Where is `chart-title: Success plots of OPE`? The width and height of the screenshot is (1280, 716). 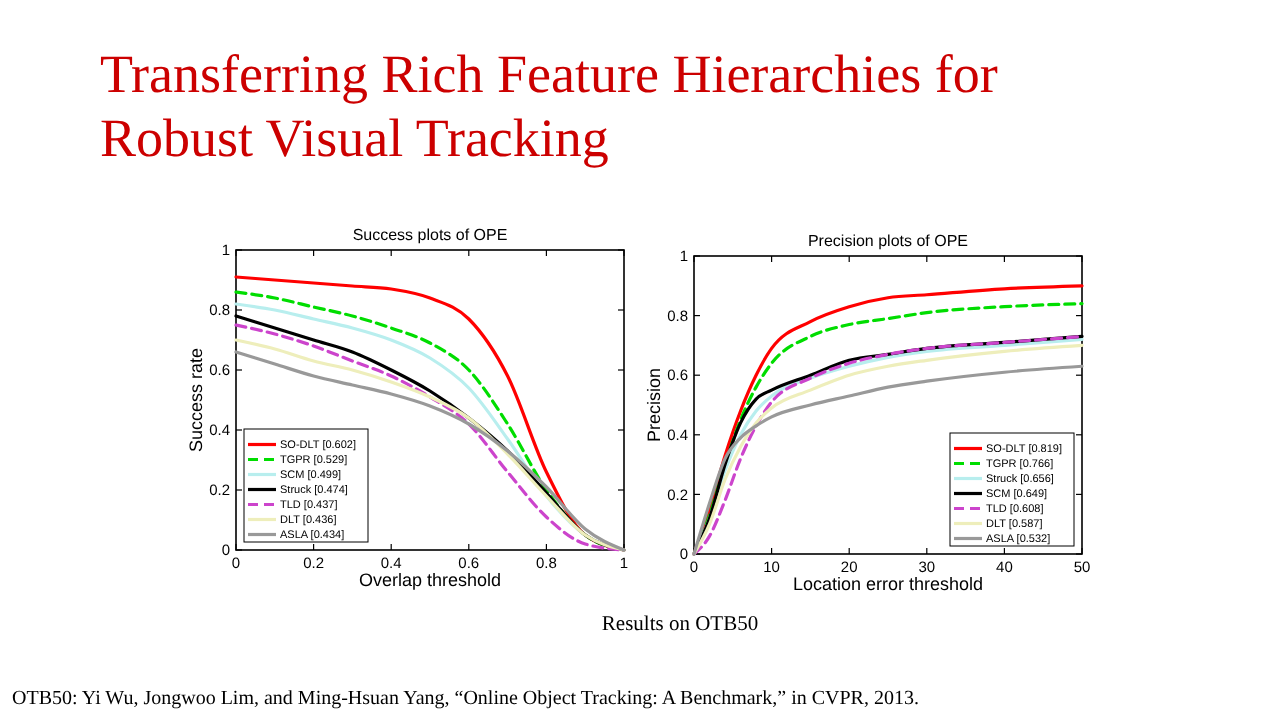 chart-title: Success plots of OPE is located at coordinates (430, 235).